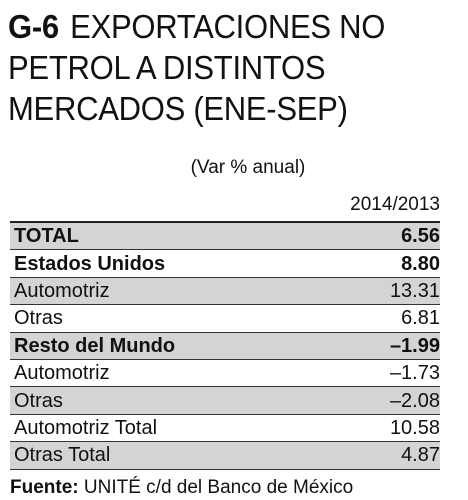 The width and height of the screenshot is (468, 500). What do you see at coordinates (395, 204) in the screenshot?
I see `column-header: 2014/2013` at bounding box center [395, 204].